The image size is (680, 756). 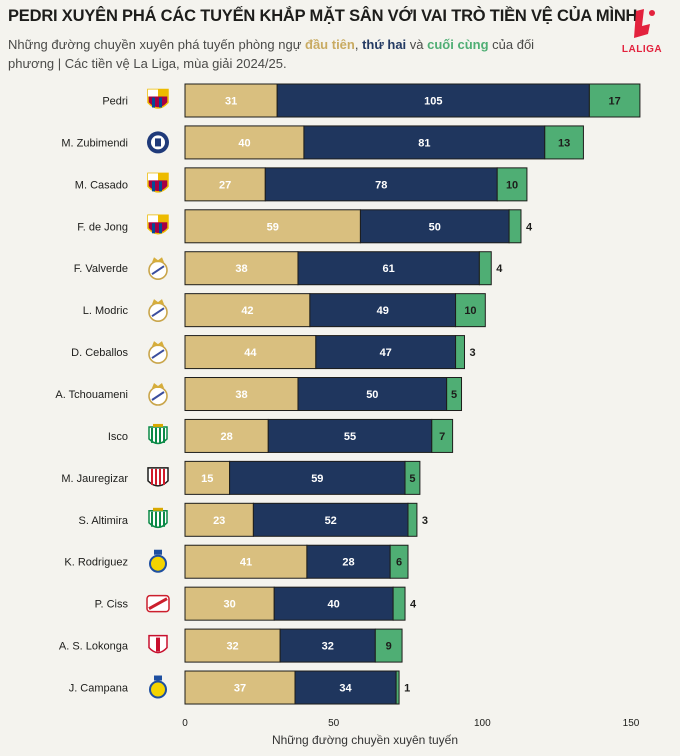 I want to click on data-label: 52, so click(x=331, y=521).